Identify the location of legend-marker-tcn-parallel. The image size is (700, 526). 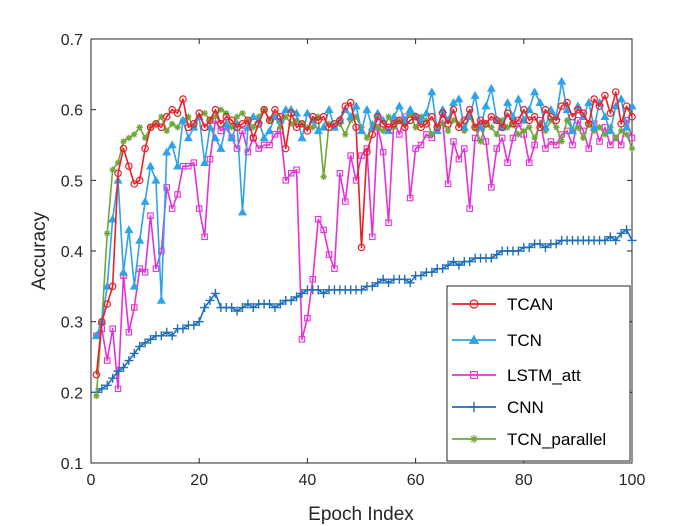
(474, 439).